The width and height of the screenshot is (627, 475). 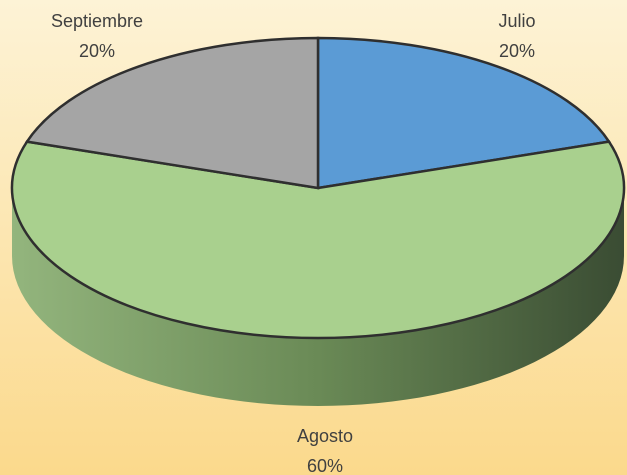 I want to click on slice-value-label: 60%, so click(x=325, y=465).